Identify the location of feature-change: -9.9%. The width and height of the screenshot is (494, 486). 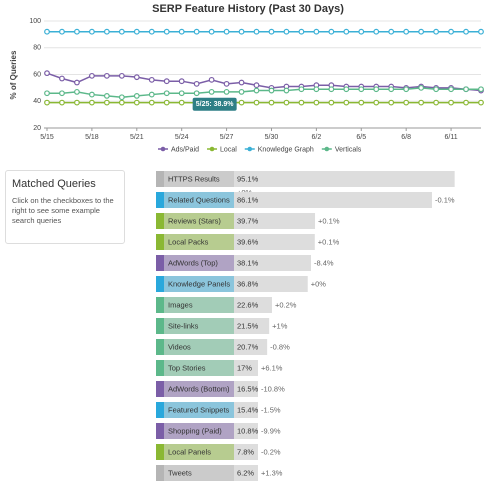
(271, 430).